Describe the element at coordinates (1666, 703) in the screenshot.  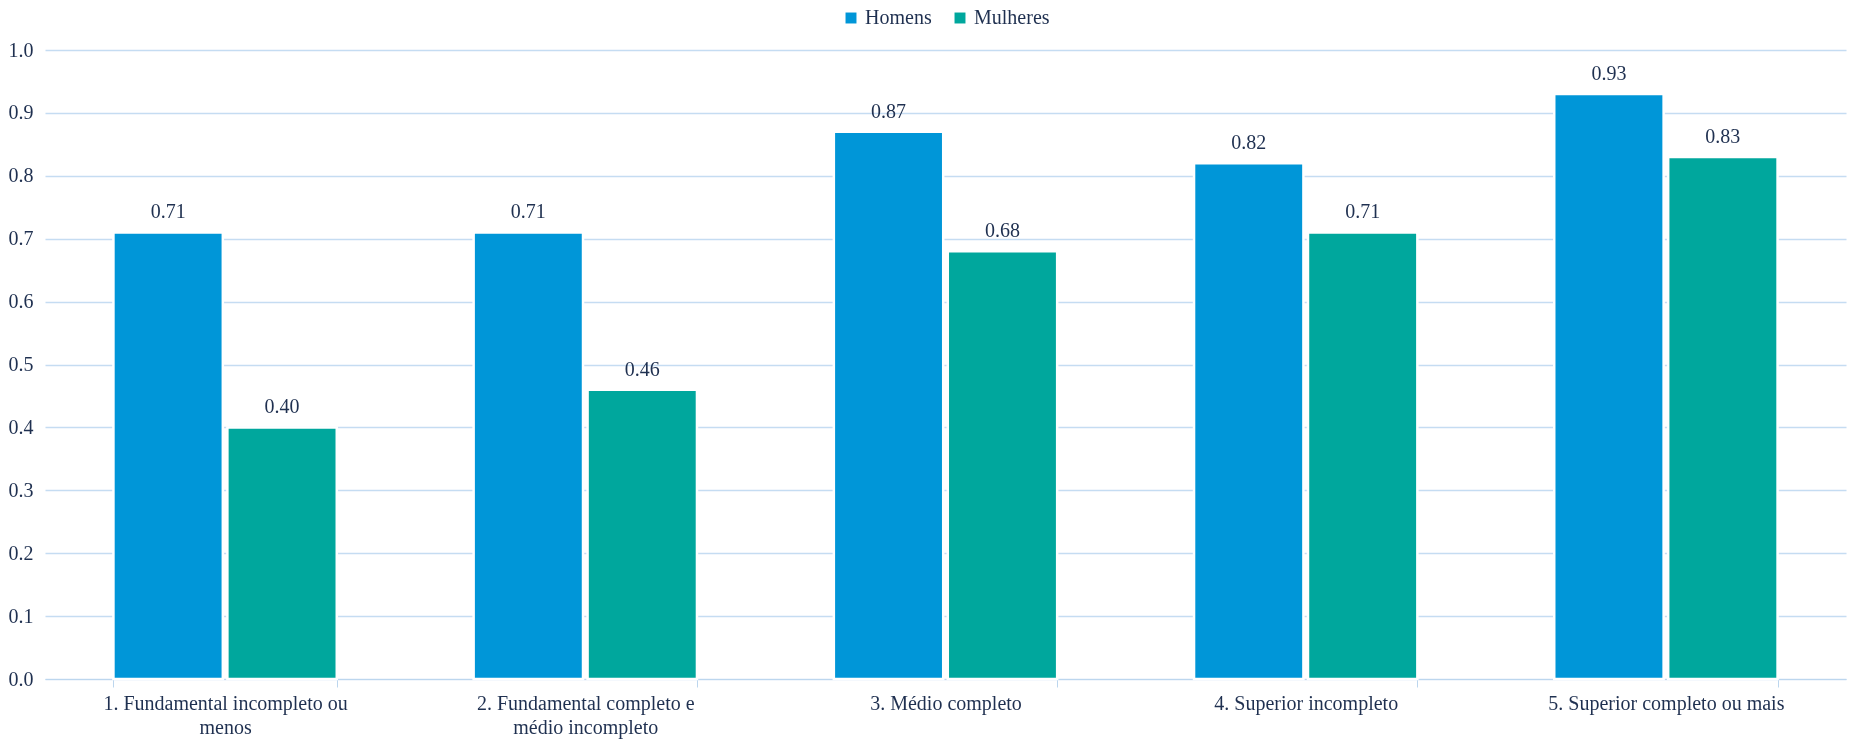
I see `x-tick-label: 5. Superior completo ou mais` at that location.